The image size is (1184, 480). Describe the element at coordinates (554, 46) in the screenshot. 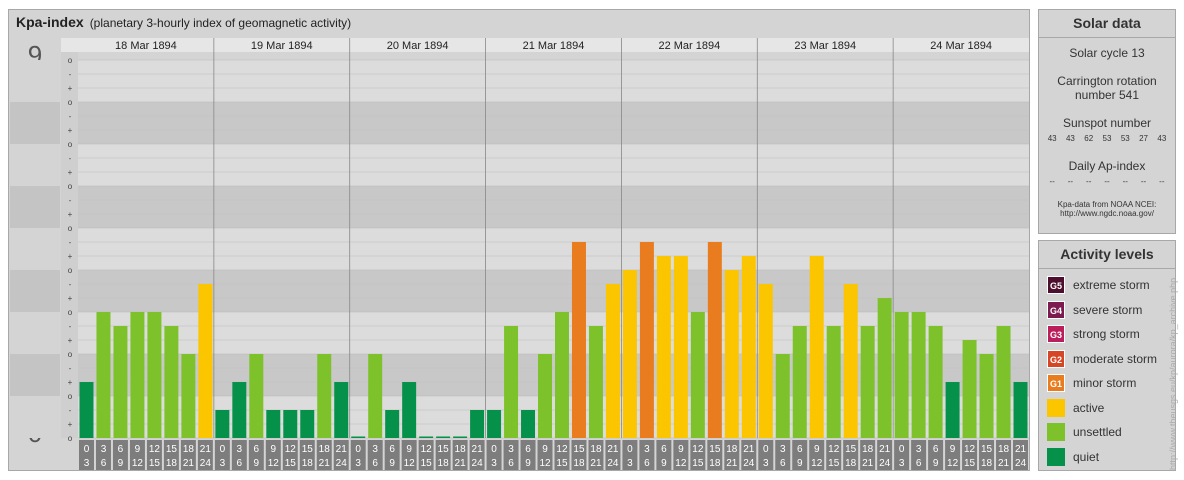

I see `day-label: 21 Mar 1894` at that location.